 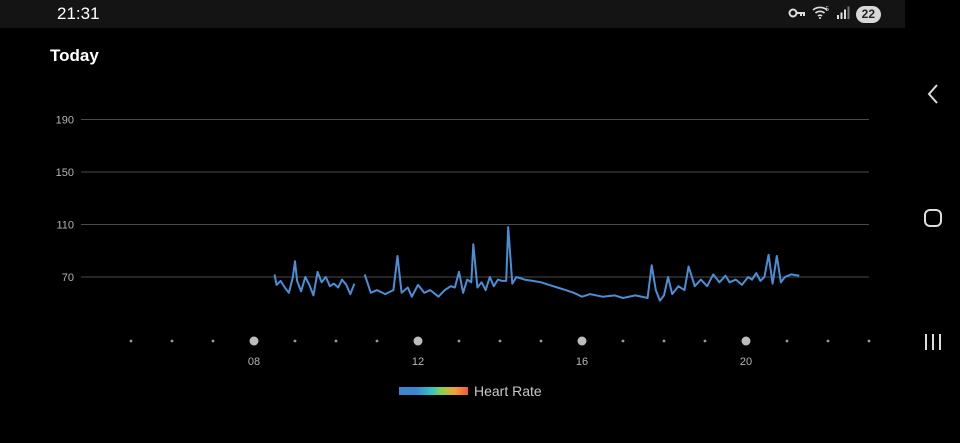 What do you see at coordinates (821, 14) in the screenshot?
I see `wifi-icon: 5` at bounding box center [821, 14].